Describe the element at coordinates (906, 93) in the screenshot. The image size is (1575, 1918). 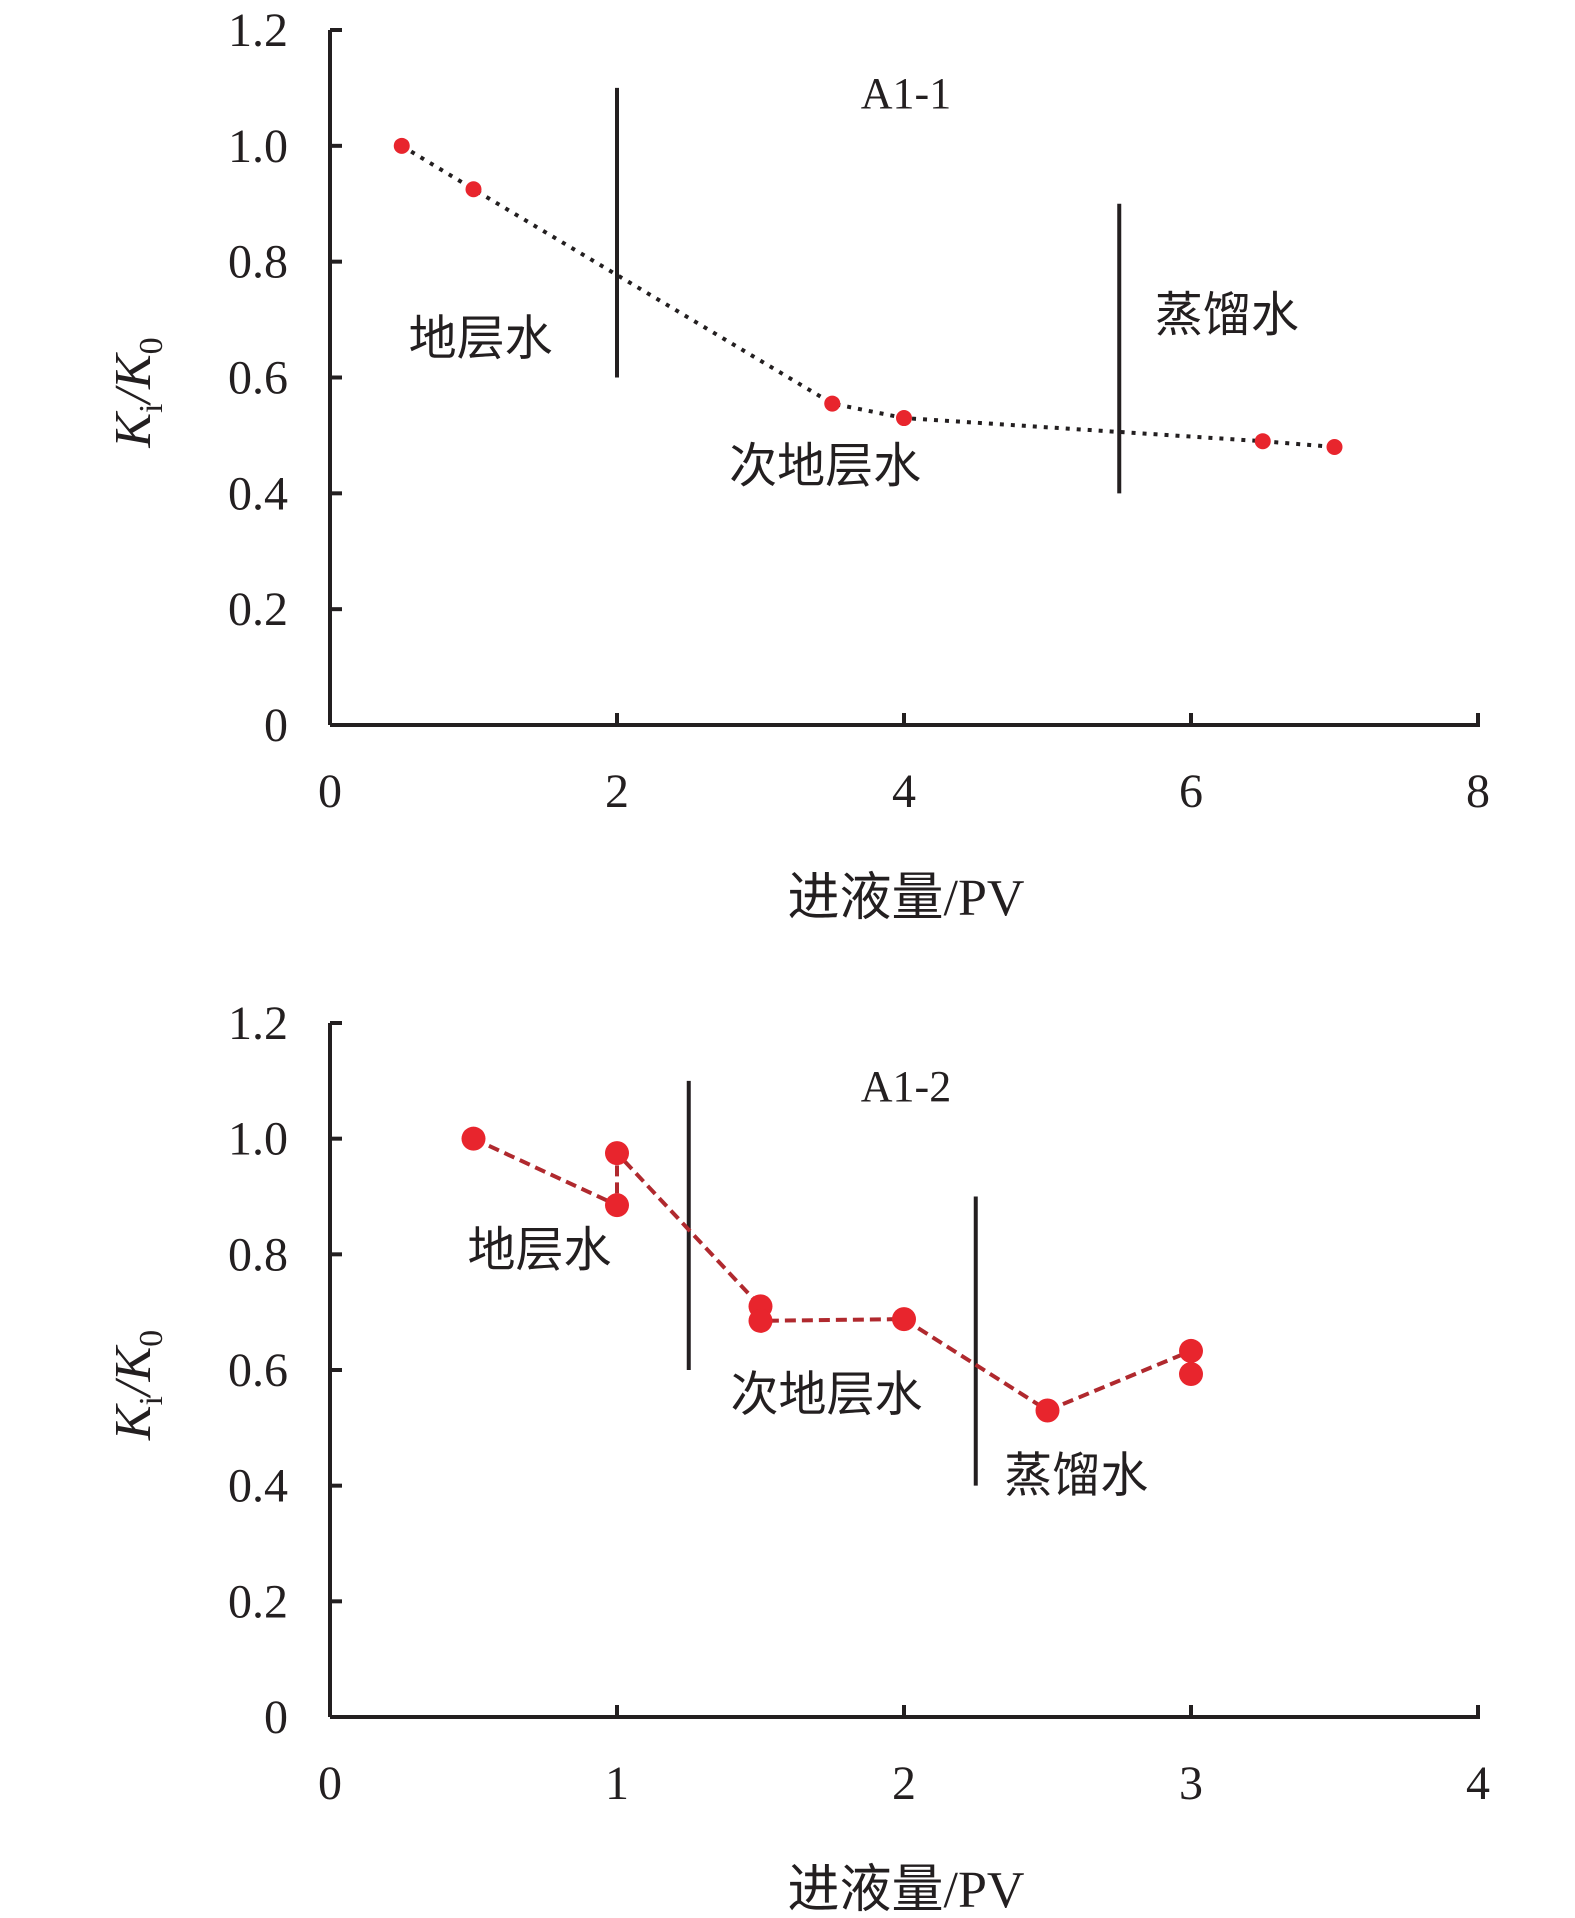
I see `panel-title: A1-1` at that location.